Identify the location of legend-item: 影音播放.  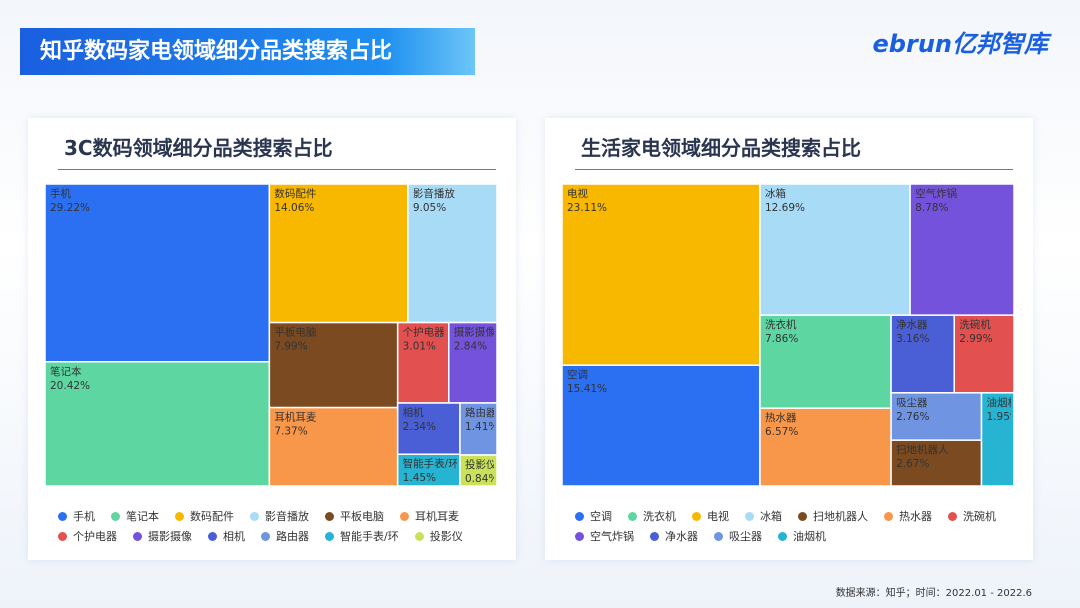
(279, 516).